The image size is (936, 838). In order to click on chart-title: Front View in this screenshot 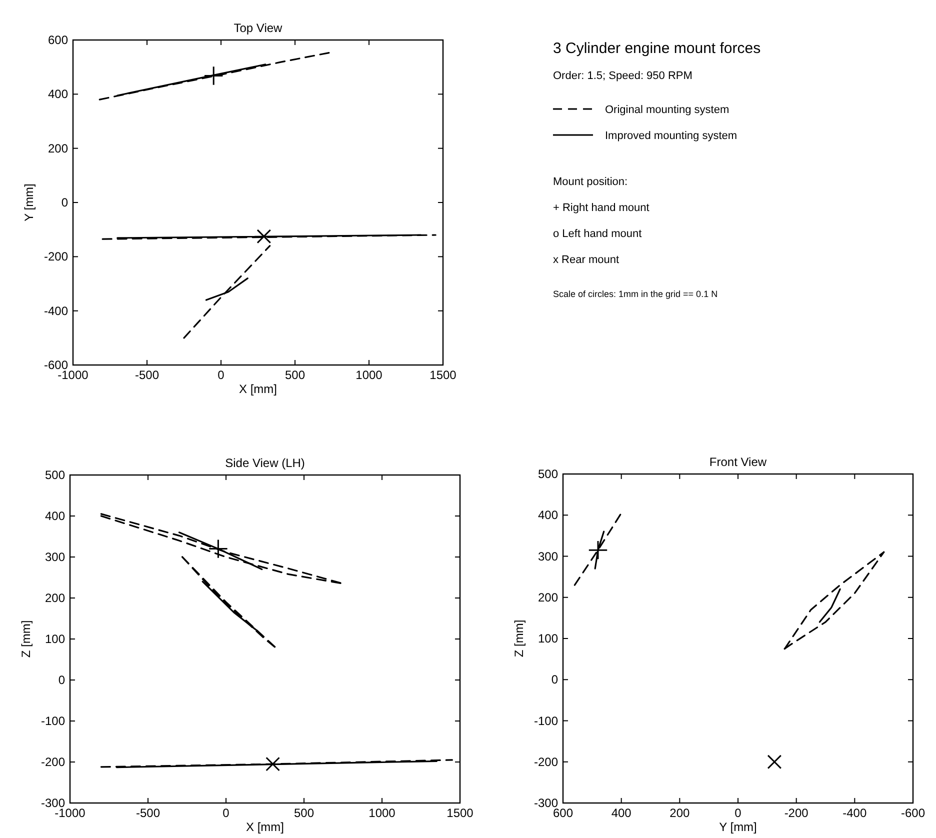, I will do `click(738, 462)`.